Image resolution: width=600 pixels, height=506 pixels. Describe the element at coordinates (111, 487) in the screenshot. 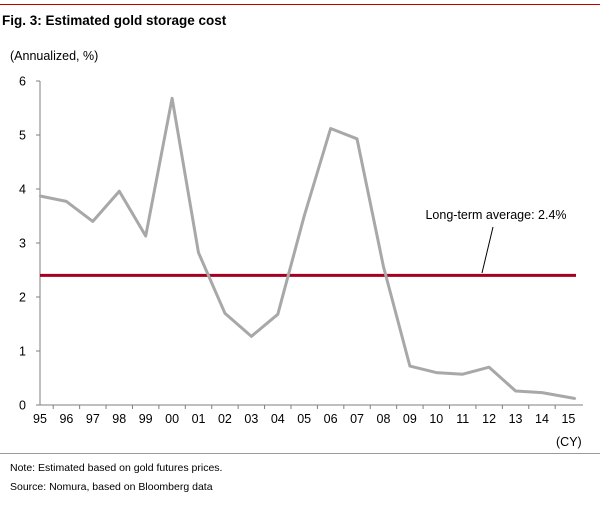

I see `source-note: Source: Nomura, based on Bloomberg data` at that location.